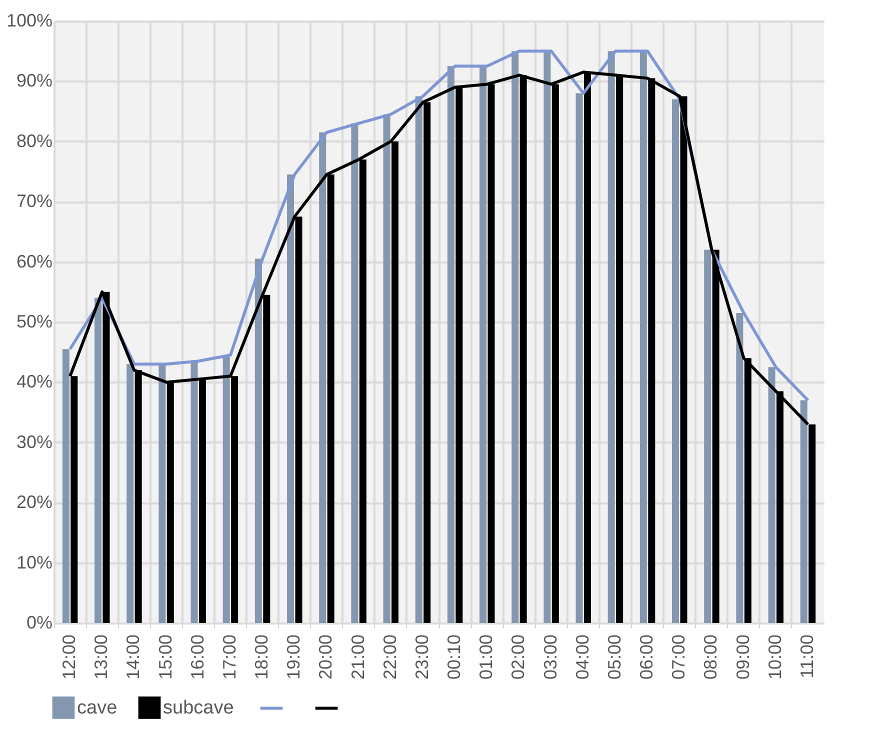  I want to click on x-tick-label: 04:00, so click(582, 657).